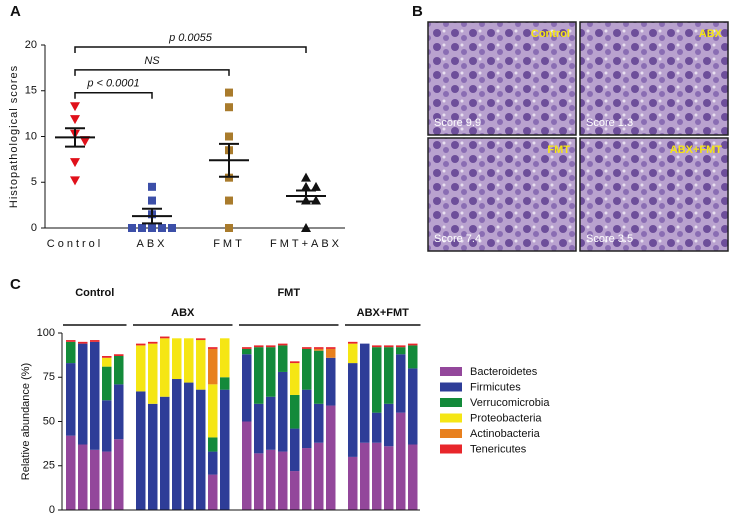 Image resolution: width=729 pixels, height=519 pixels. Describe the element at coordinates (696, 150) in the screenshot. I see `image-label: ABX+FMT` at that location.